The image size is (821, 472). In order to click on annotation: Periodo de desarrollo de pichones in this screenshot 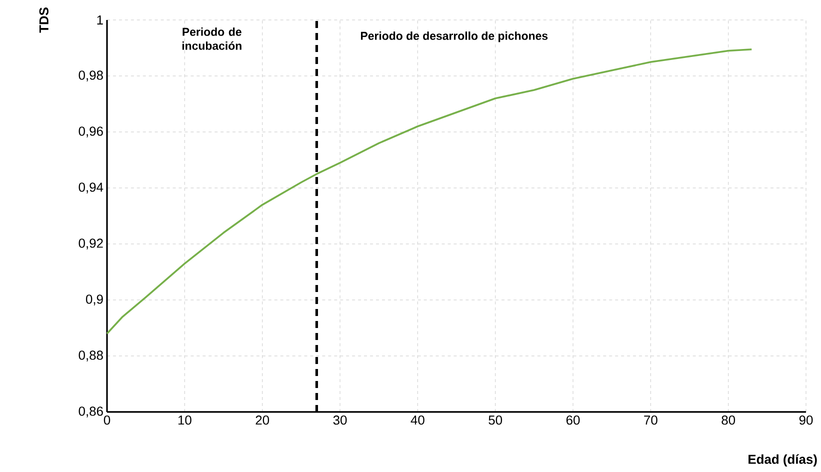, I will do `click(454, 37)`.